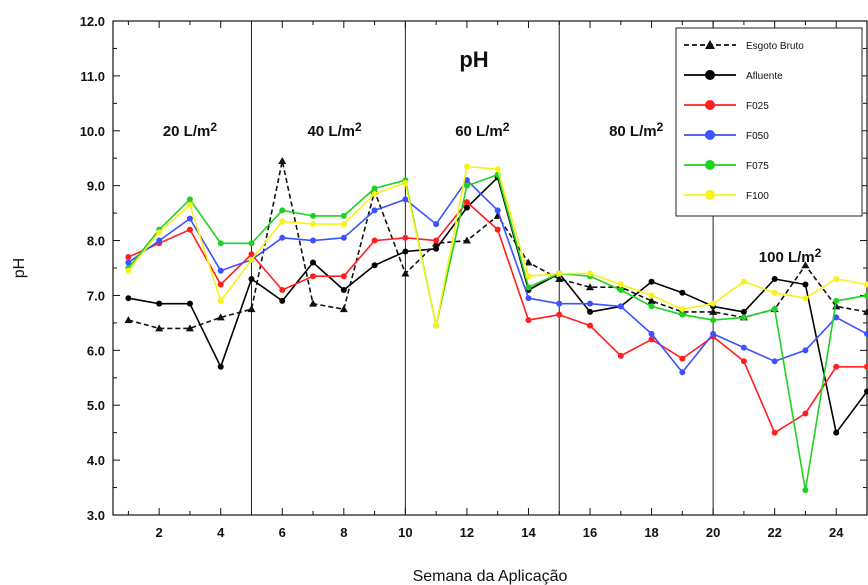 The width and height of the screenshot is (868, 585). Describe the element at coordinates (190, 130) in the screenshot. I see `region-label: 20 L/m2` at that location.